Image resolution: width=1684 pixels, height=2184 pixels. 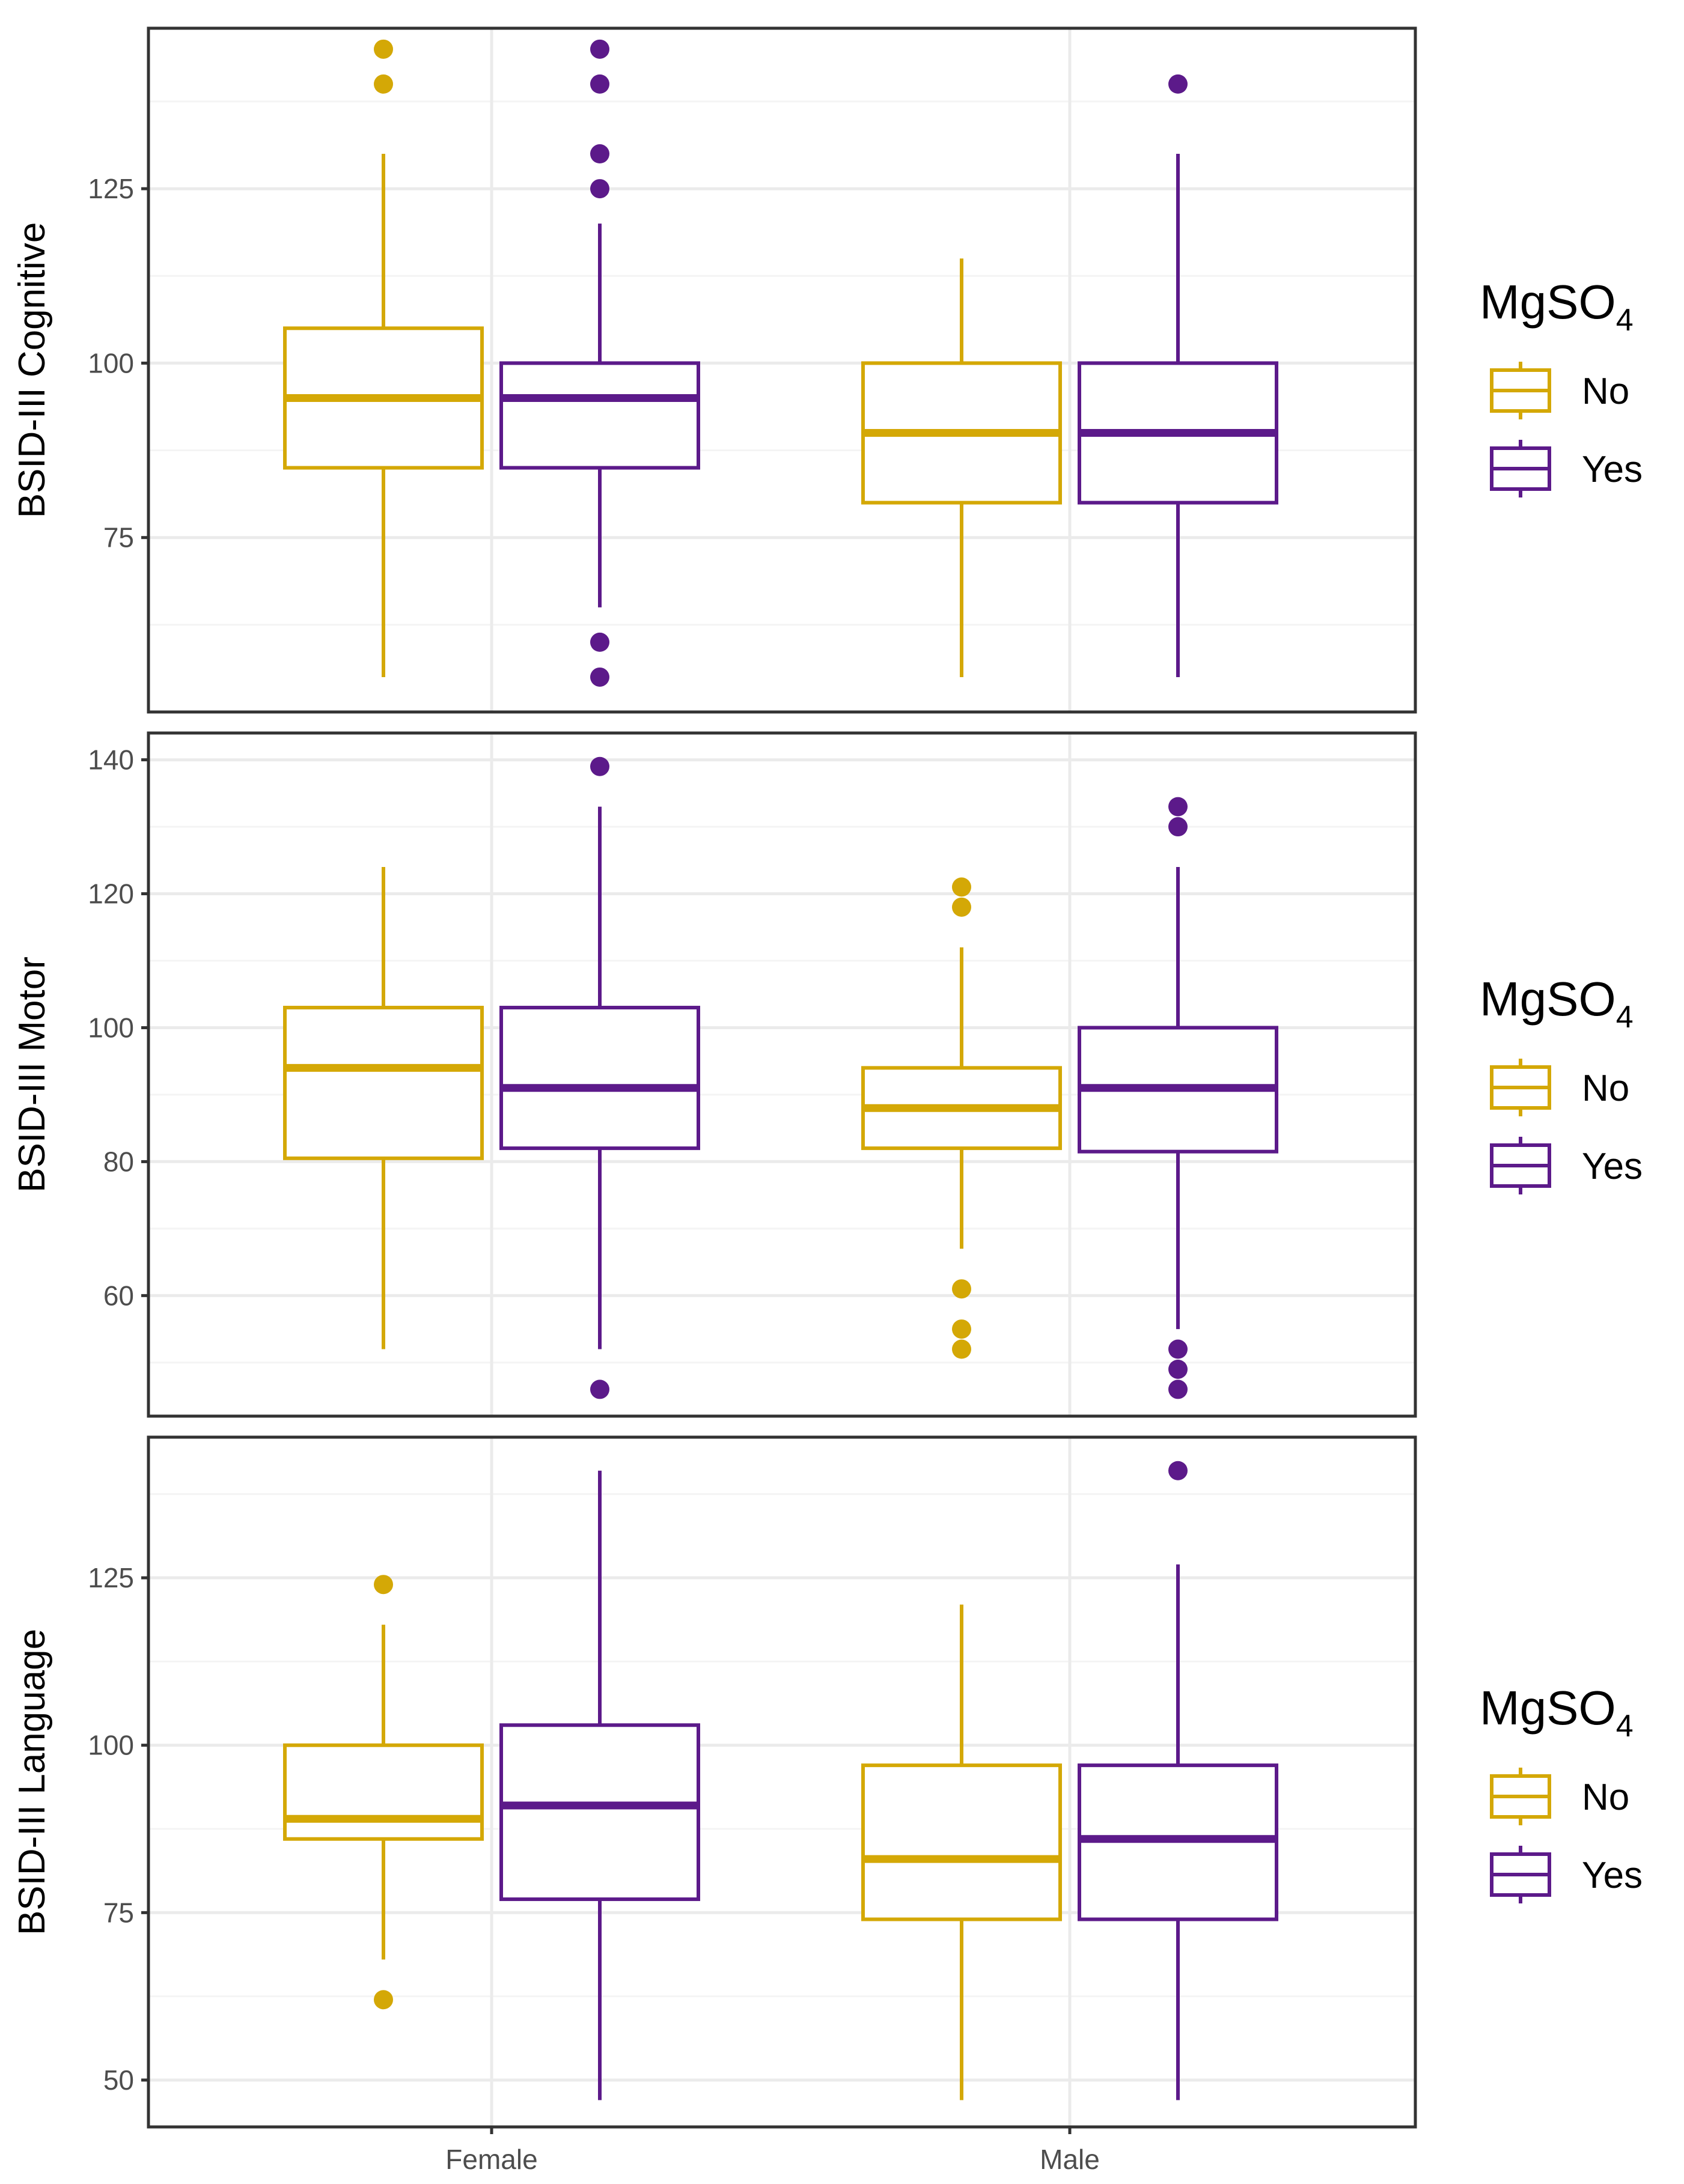 I want to click on y-tick-label: 50, so click(x=118, y=2080).